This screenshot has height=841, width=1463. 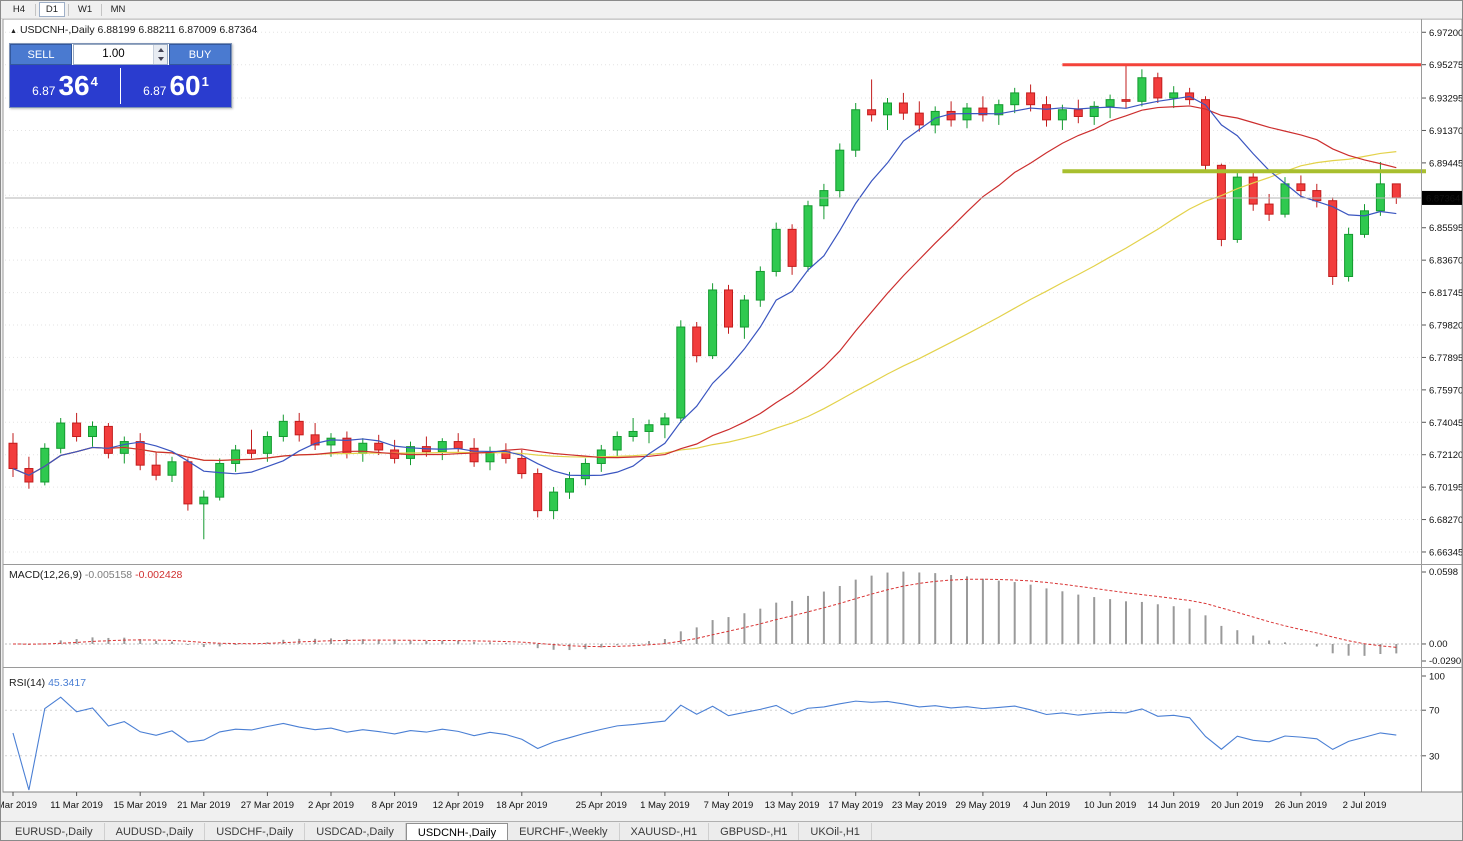 I want to click on one-click-trading-panel: SELL 1.00 BUY 6.87 36 4 6.87 60 1, so click(x=120, y=75).